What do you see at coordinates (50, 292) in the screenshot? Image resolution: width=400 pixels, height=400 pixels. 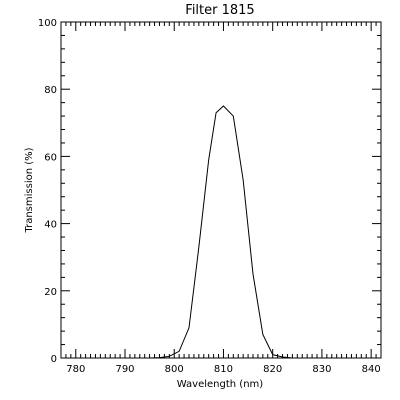 I see `y-tick-label: 20` at bounding box center [50, 292].